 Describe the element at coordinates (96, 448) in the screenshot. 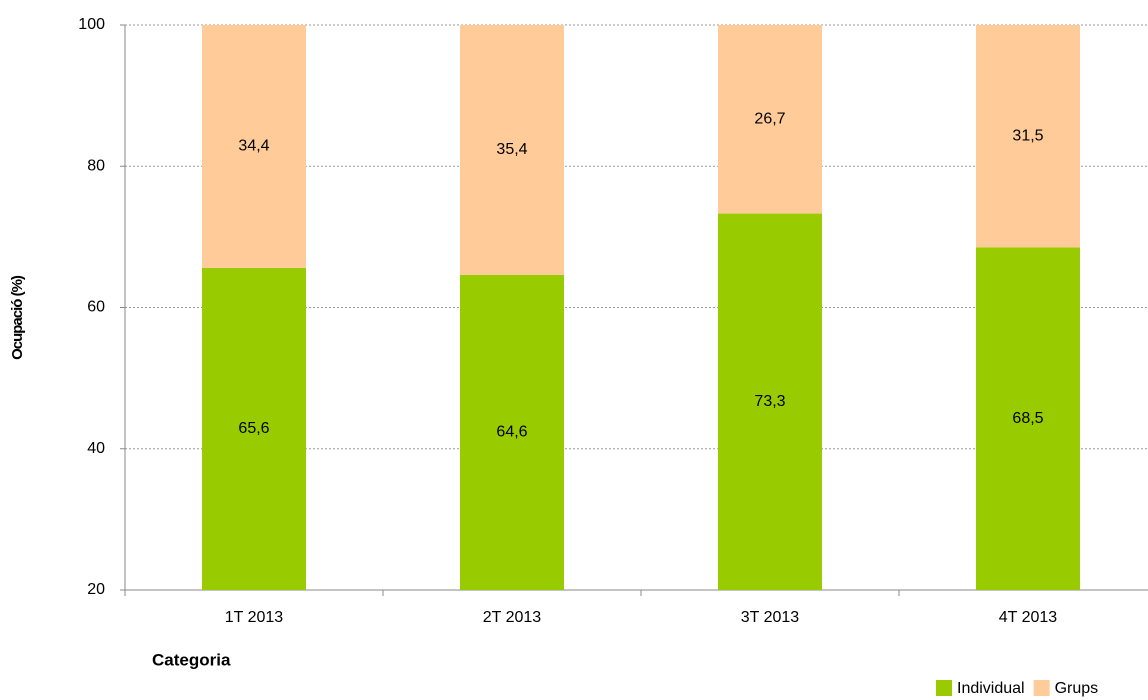

I see `y-tick-label: 40` at that location.